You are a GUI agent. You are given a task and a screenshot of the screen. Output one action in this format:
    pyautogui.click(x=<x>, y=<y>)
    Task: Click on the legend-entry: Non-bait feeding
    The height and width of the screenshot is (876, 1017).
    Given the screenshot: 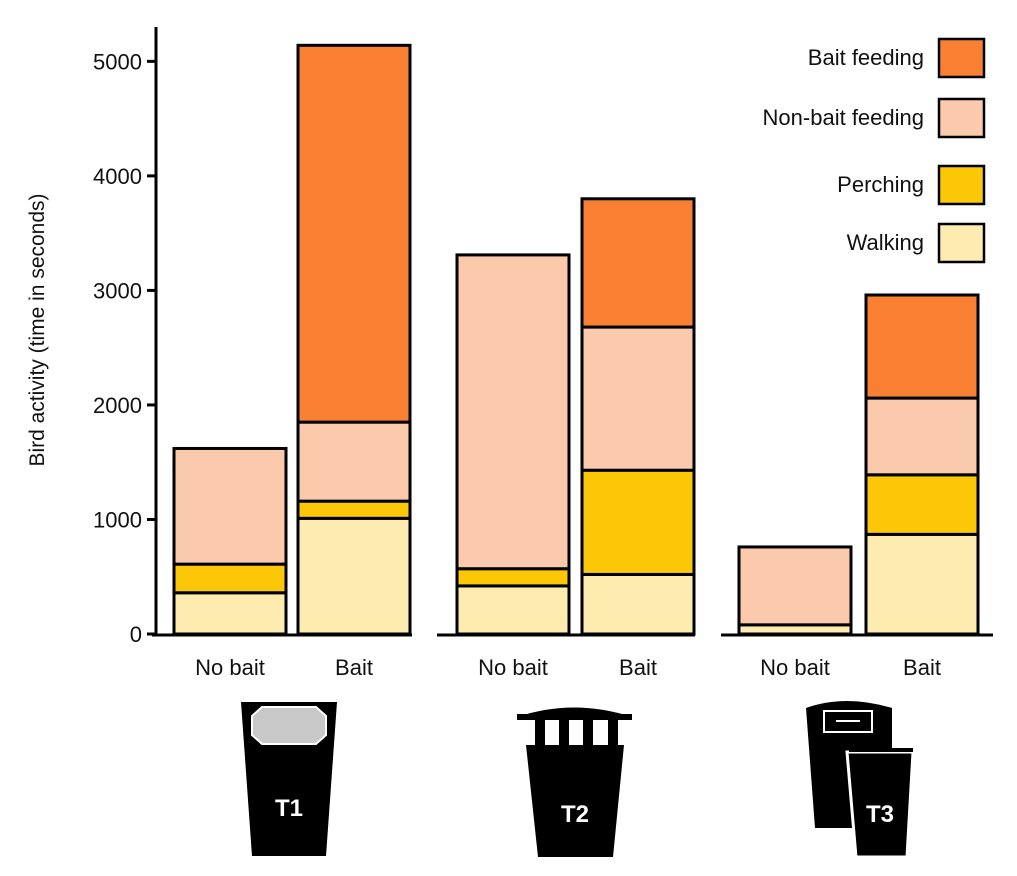 What is the action you would take?
    pyautogui.click(x=874, y=118)
    